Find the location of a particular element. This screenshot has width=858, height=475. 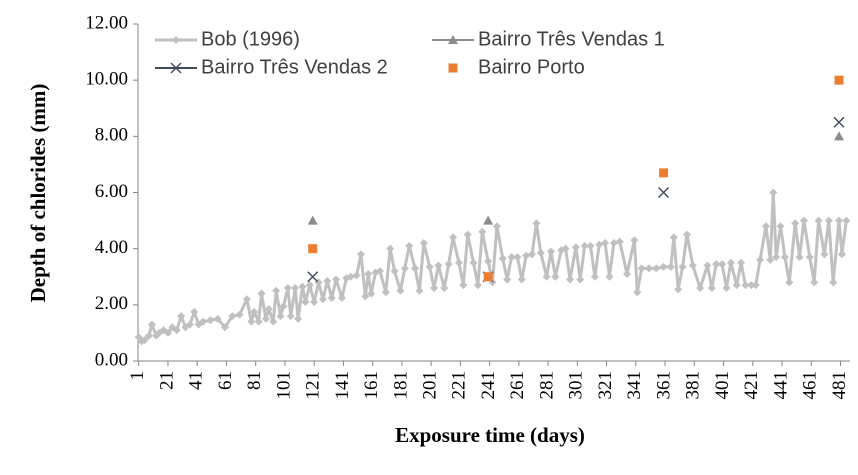

x-tick-label: 241 is located at coordinates (488, 385).